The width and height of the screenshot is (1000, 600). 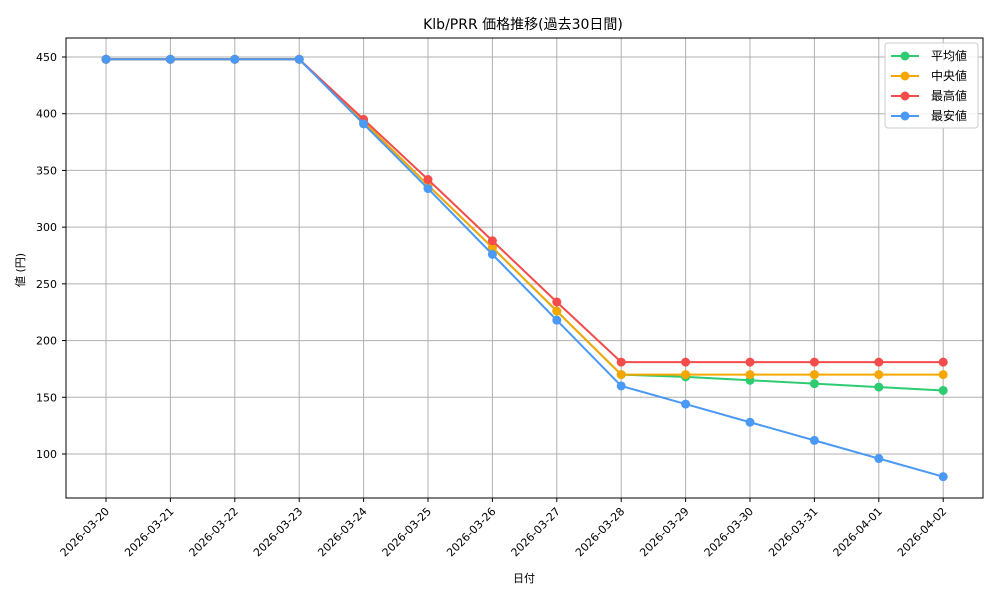 What do you see at coordinates (523, 25) in the screenshot?
I see `chart-title: Klb/PRR 価格推移(過去30日間)` at bounding box center [523, 25].